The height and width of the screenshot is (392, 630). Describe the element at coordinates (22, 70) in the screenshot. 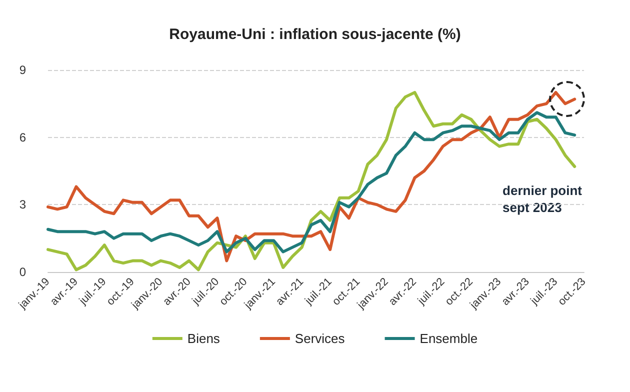

I see `y-tick-label: 9` at that location.